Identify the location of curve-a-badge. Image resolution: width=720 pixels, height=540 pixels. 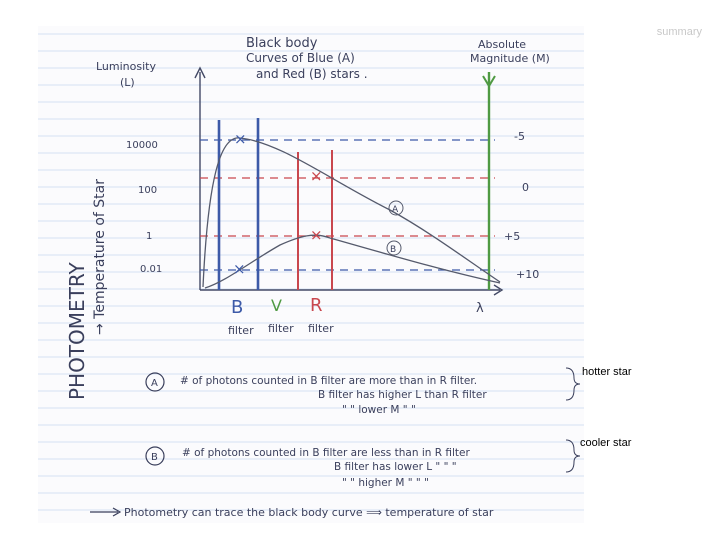
(396, 208).